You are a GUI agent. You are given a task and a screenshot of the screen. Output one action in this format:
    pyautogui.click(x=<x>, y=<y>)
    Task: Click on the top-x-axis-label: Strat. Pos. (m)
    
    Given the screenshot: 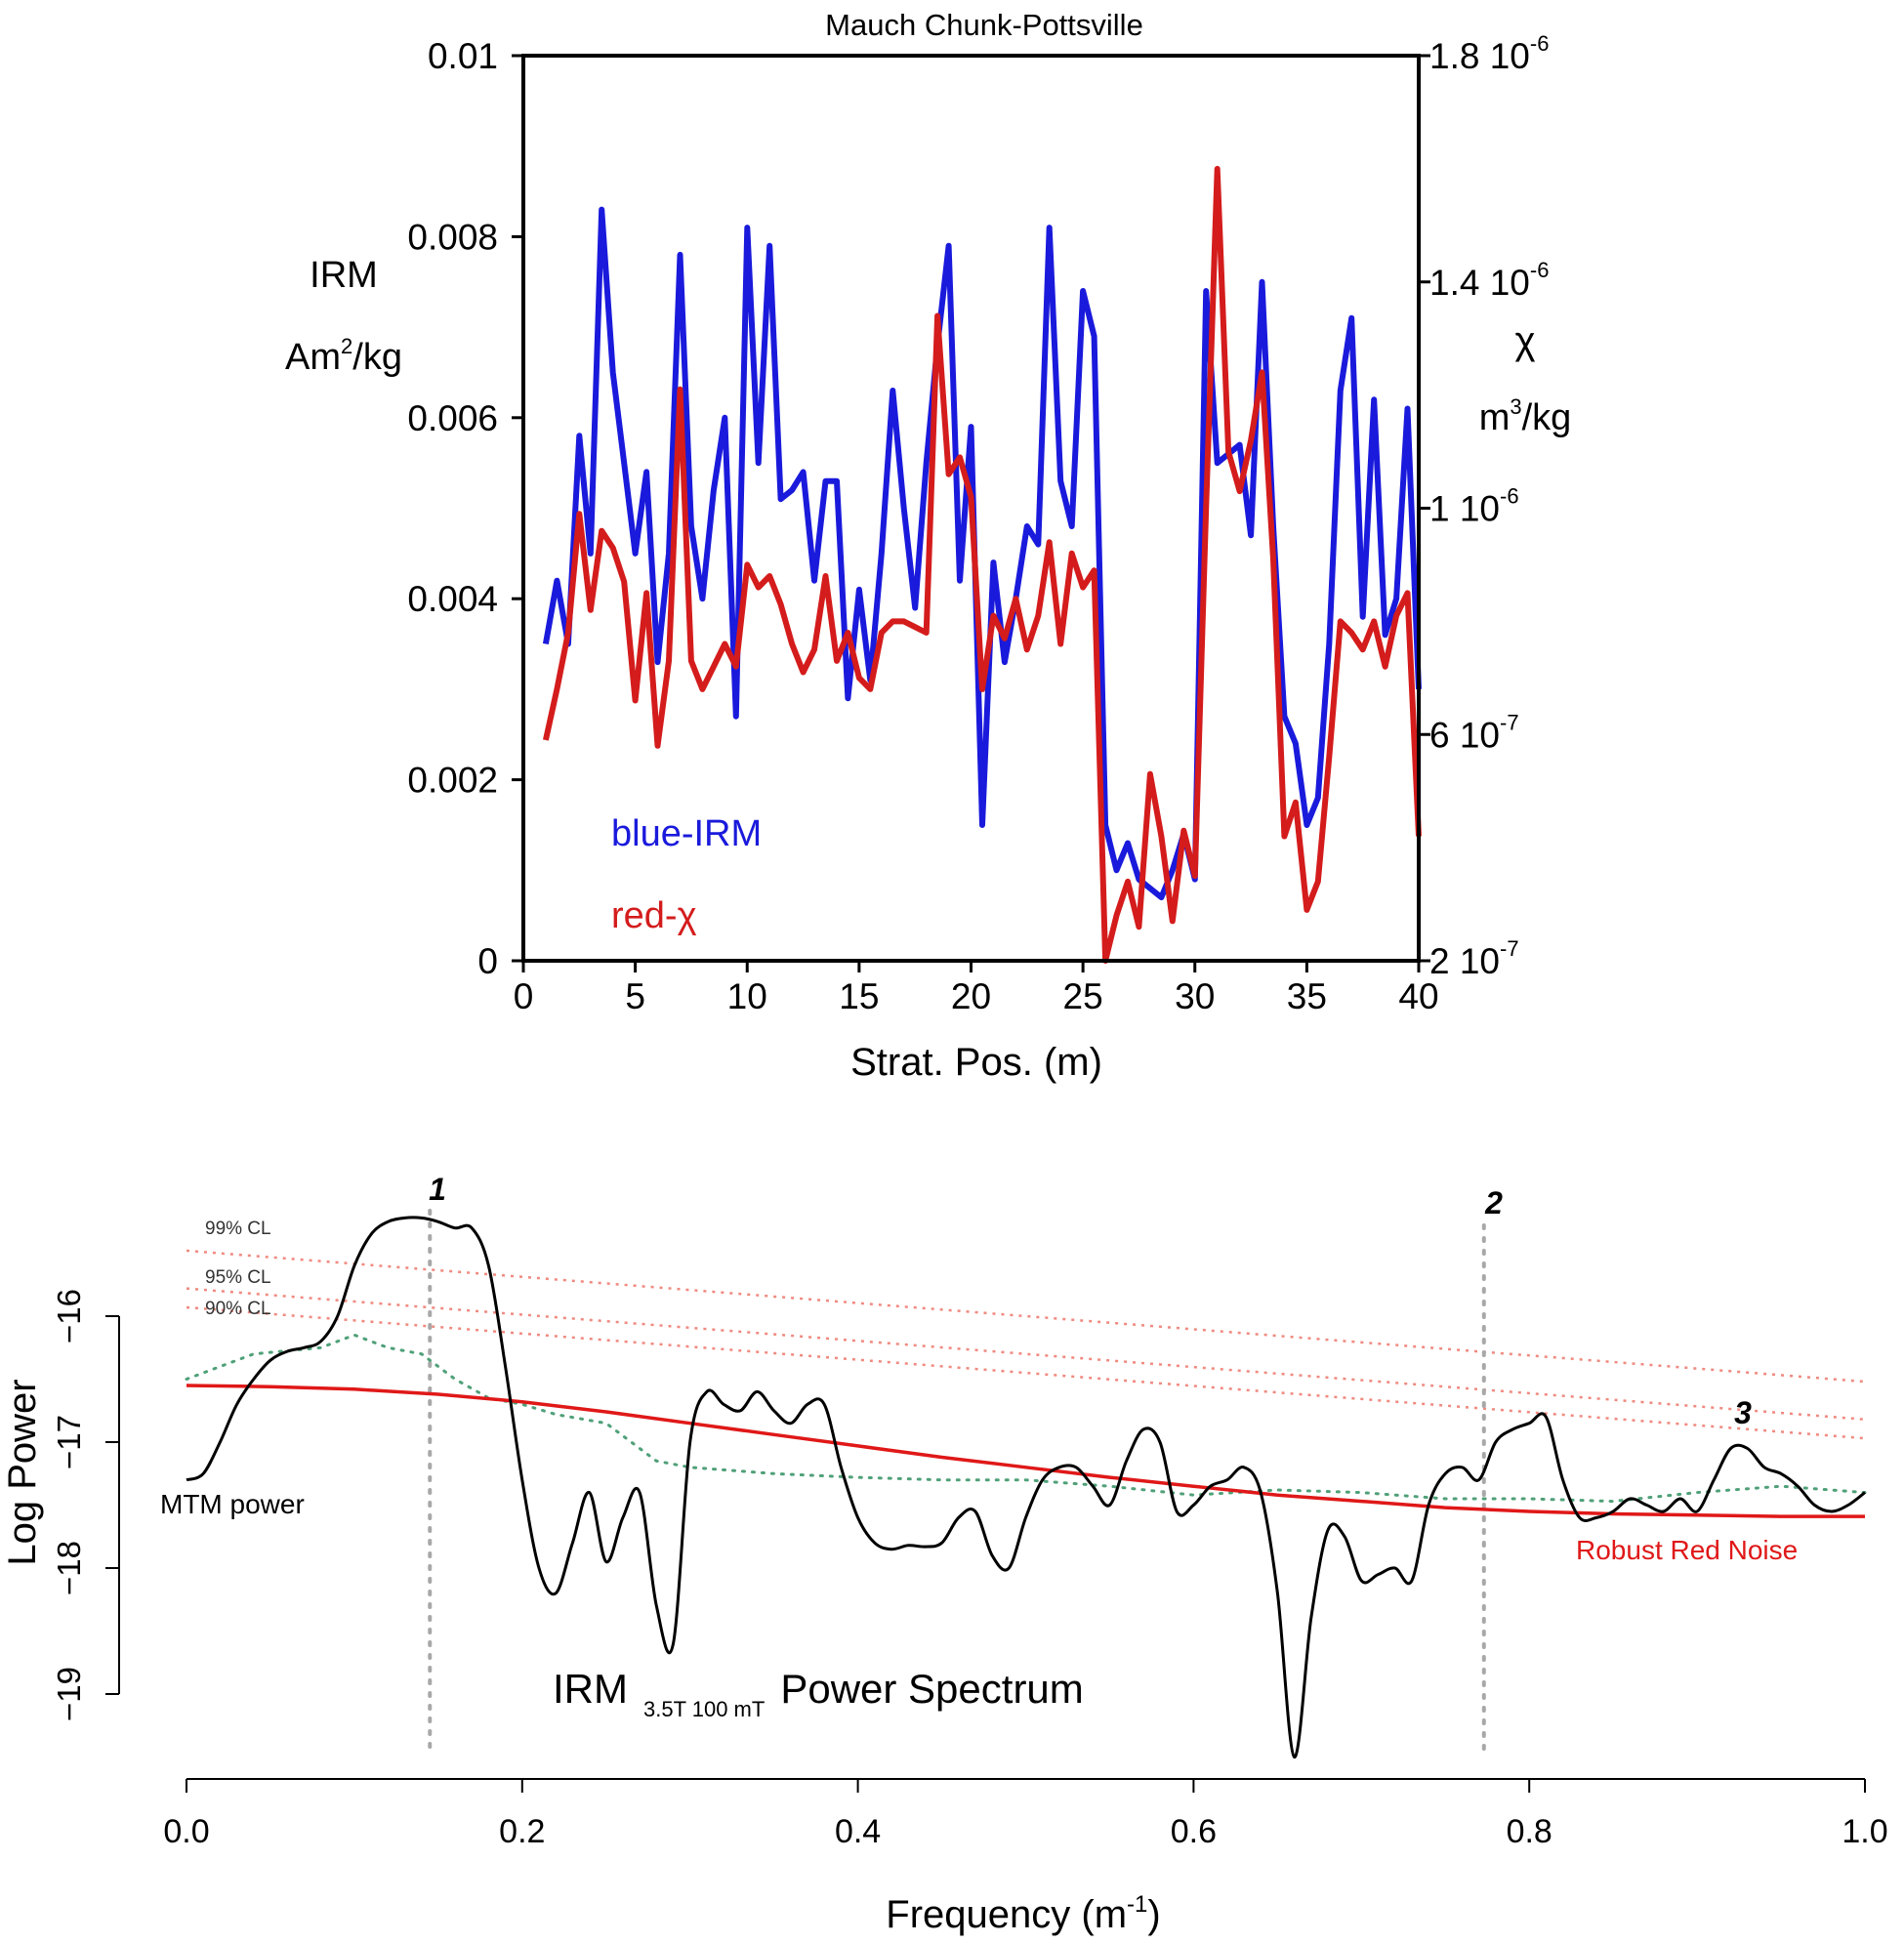 What is the action you would take?
    pyautogui.click(x=976, y=1062)
    